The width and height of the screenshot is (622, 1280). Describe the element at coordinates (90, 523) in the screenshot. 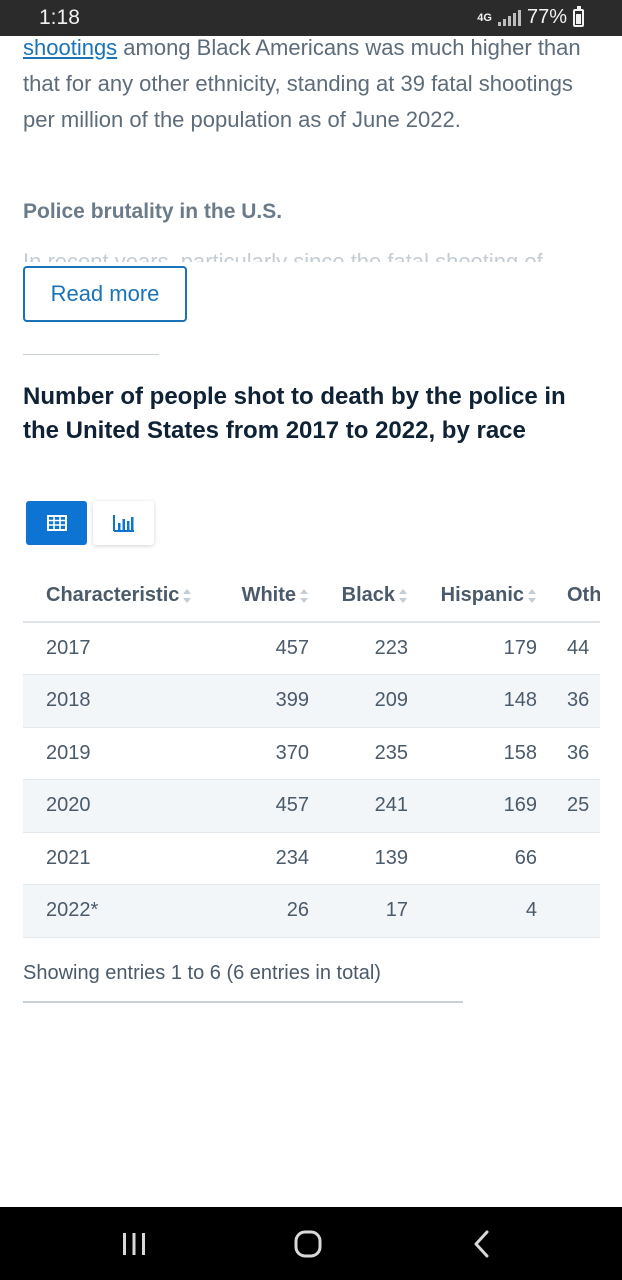

I see `view-toggle` at that location.